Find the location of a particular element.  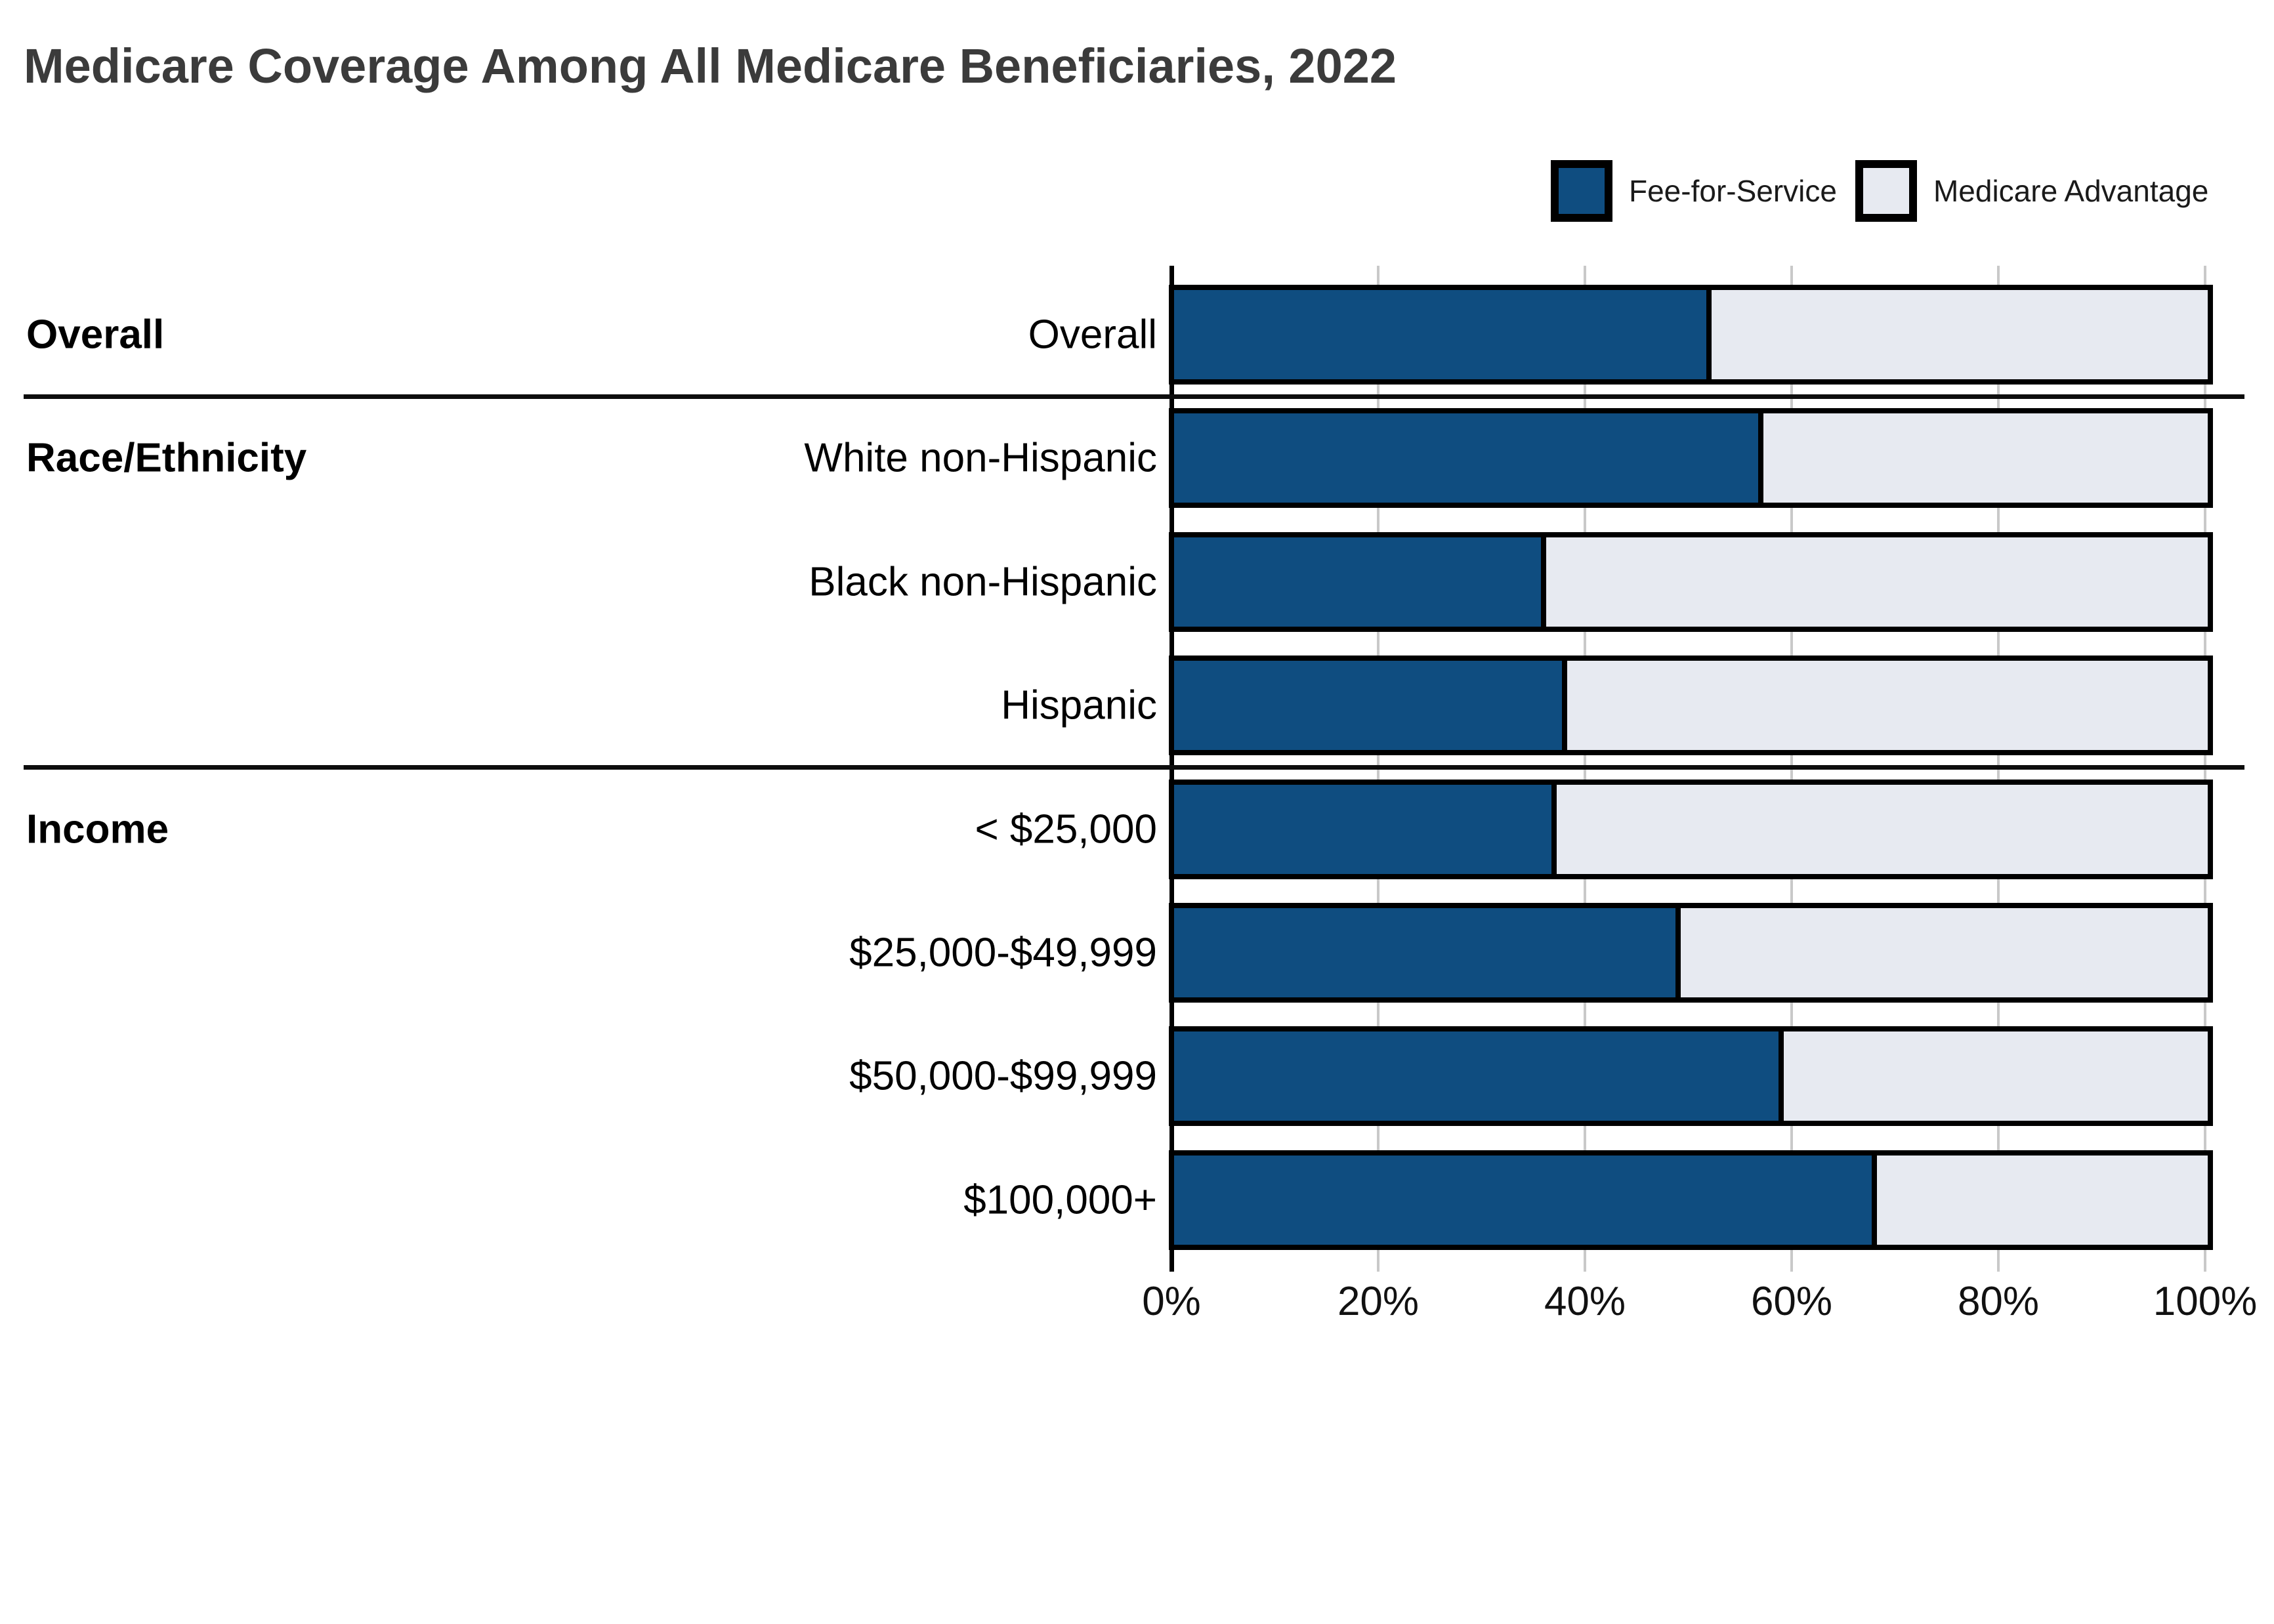

x-tick-label: 0% is located at coordinates (1171, 1301).